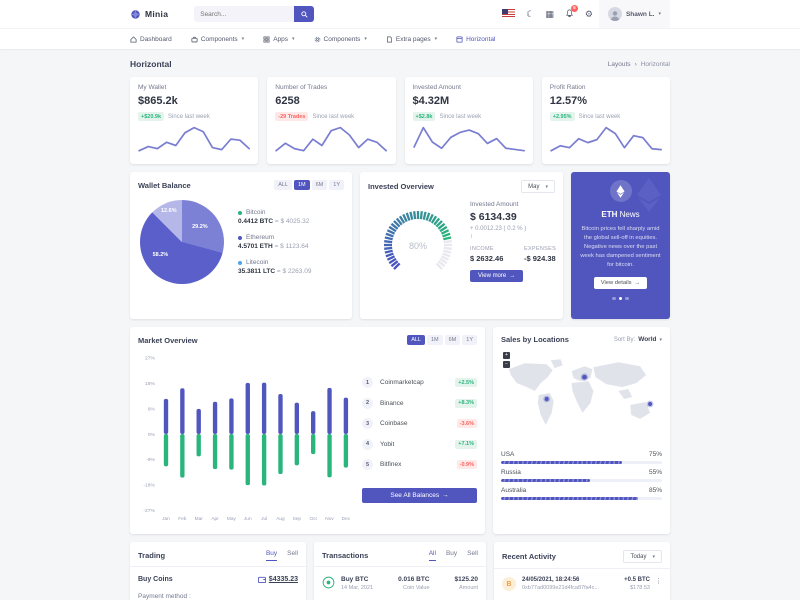 The image size is (800, 600). What do you see at coordinates (160, 255) in the screenshot?
I see `pie-slice-label: 58.2%` at bounding box center [160, 255].